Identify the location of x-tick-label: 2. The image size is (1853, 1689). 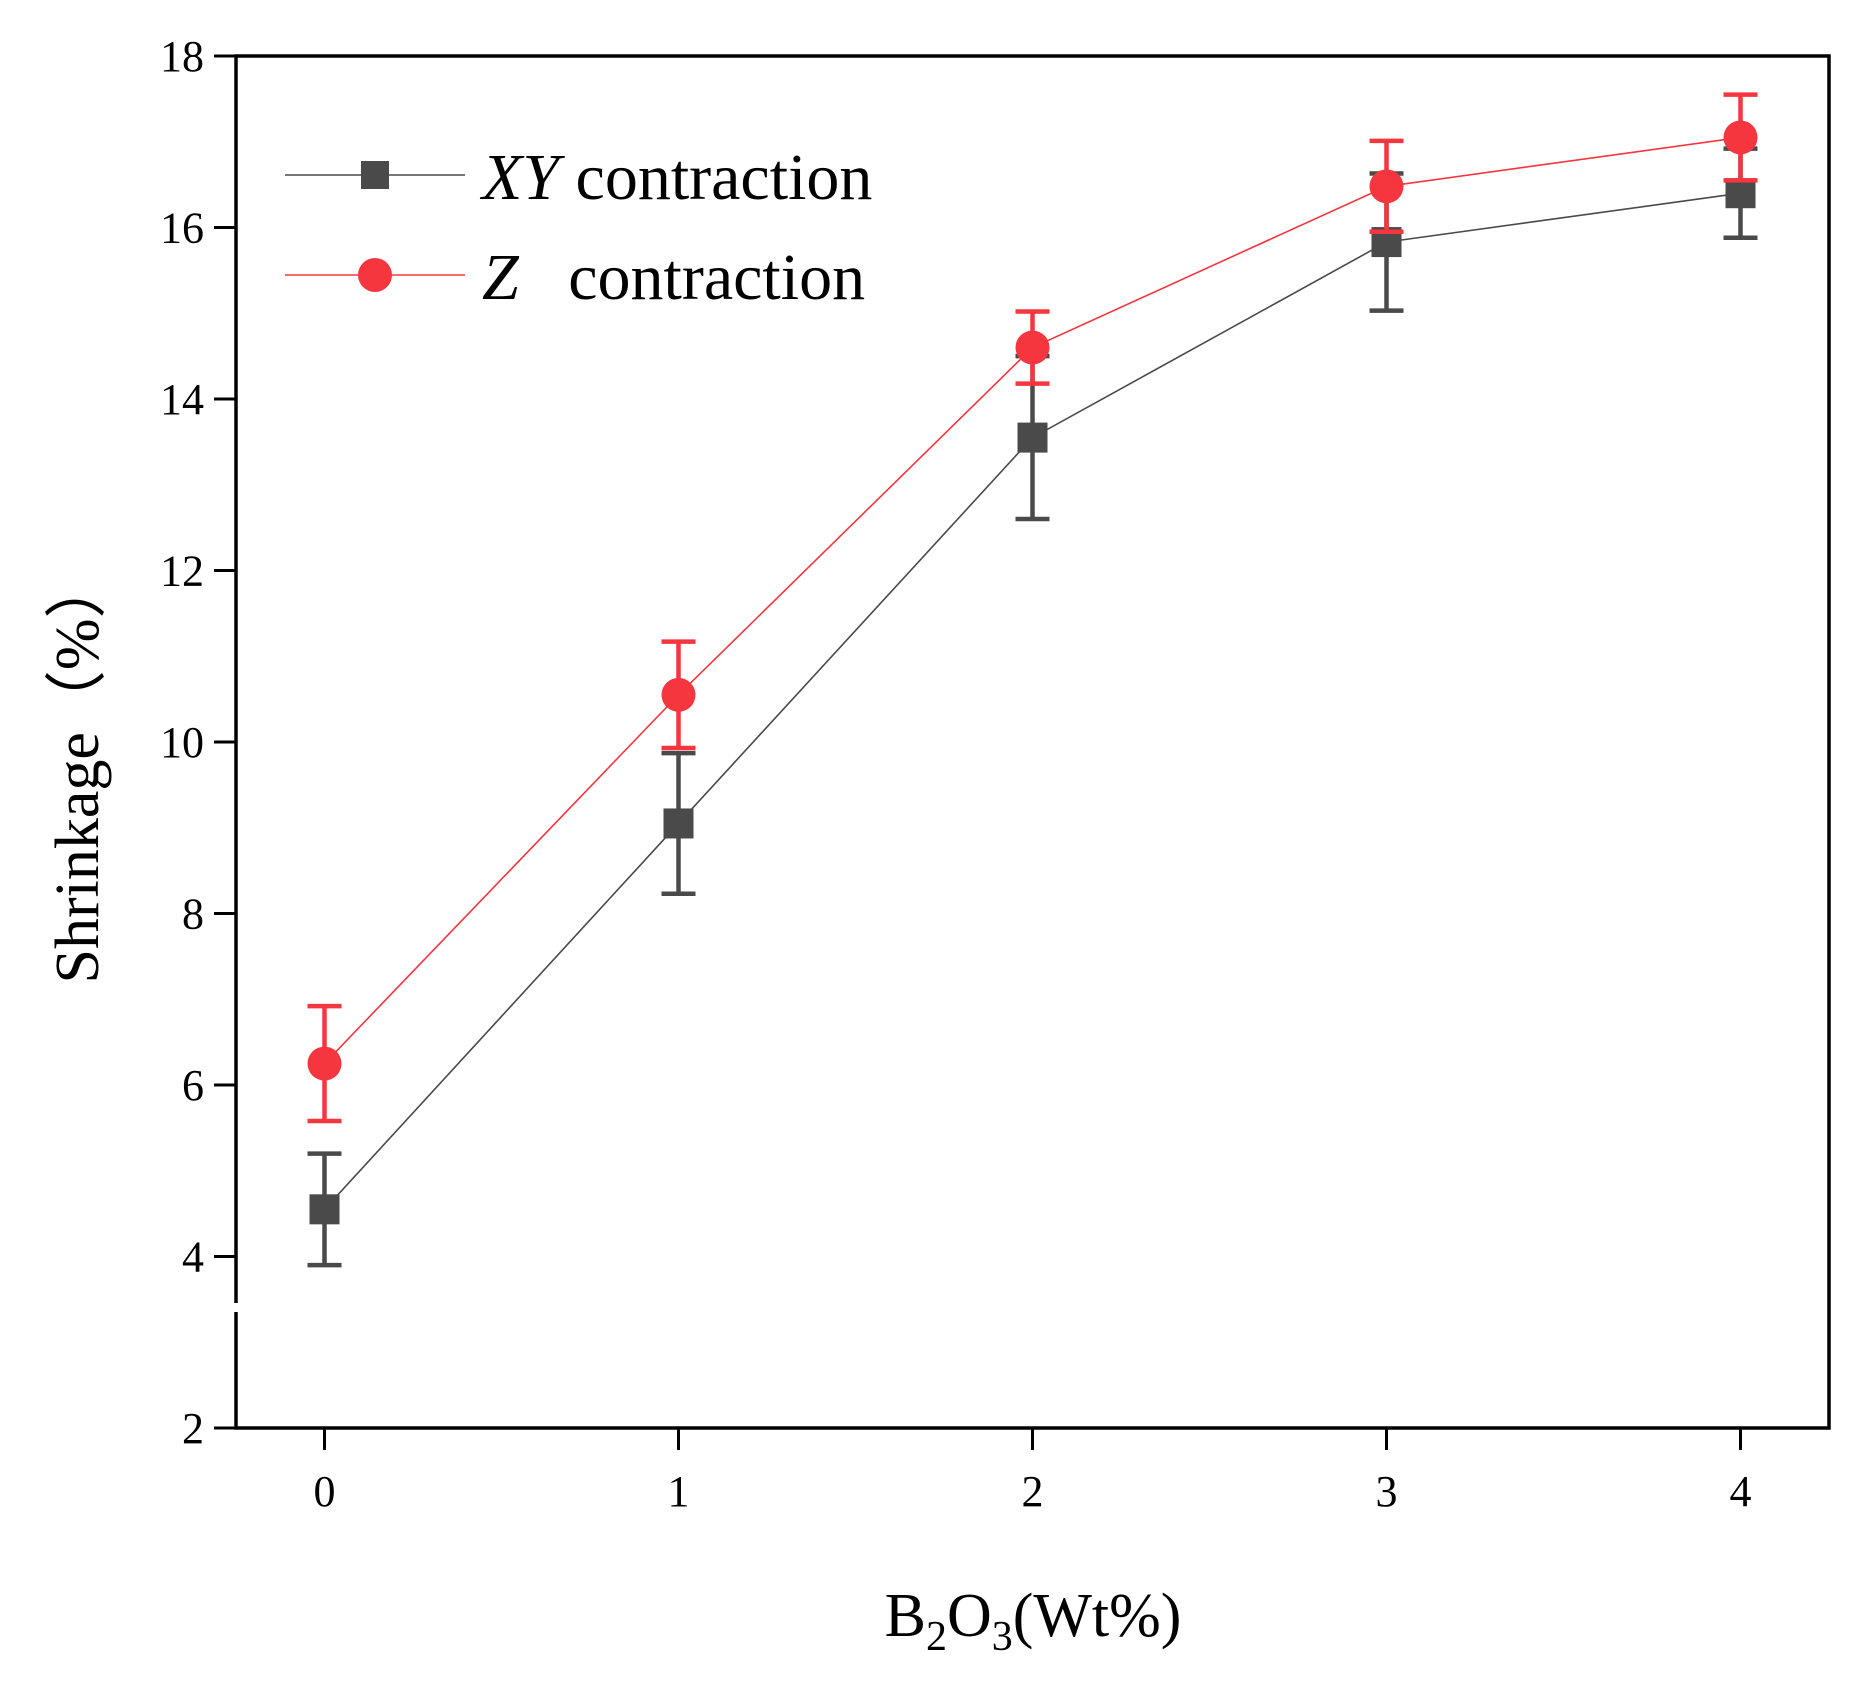
(1033, 1491).